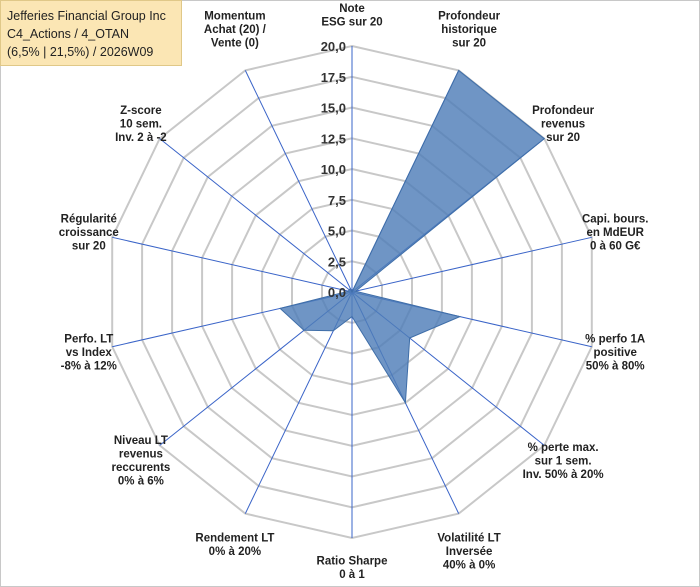 This screenshot has height=587, width=700. Describe the element at coordinates (563, 124) in the screenshot. I see `axis-label: Profondeur revenus sur 20` at that location.